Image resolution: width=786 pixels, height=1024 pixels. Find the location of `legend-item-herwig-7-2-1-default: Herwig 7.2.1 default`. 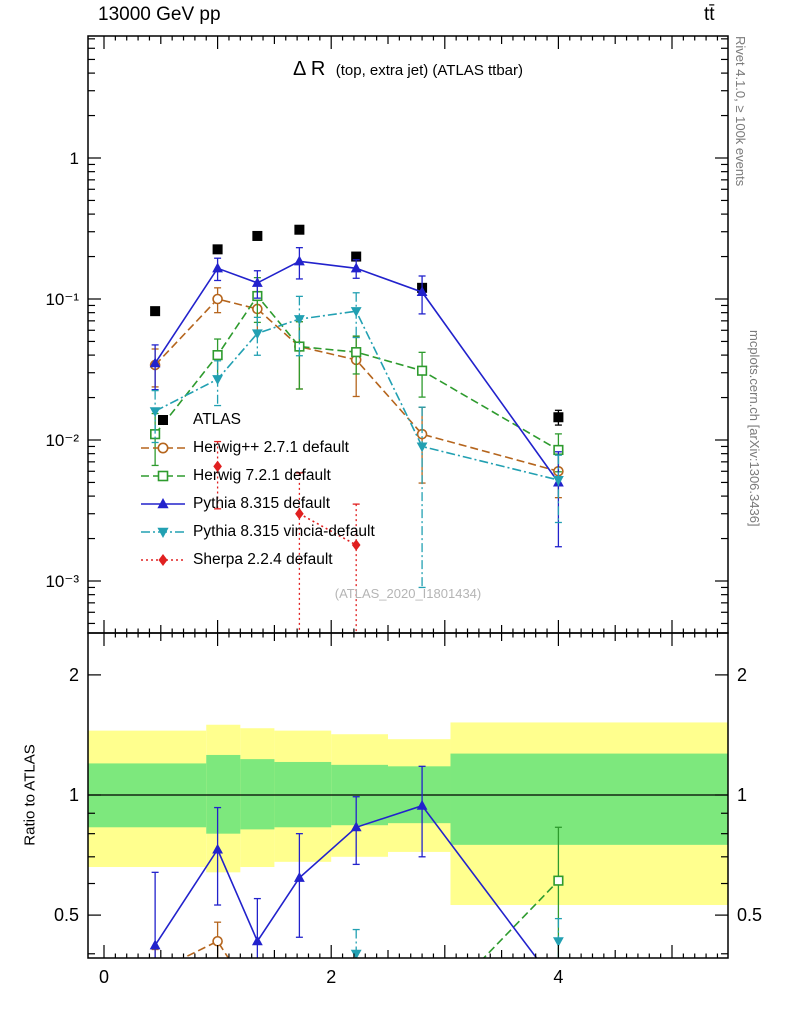

legend-item-herwig-7-2-1-default: Herwig 7.2.1 default is located at coordinates (257, 476).